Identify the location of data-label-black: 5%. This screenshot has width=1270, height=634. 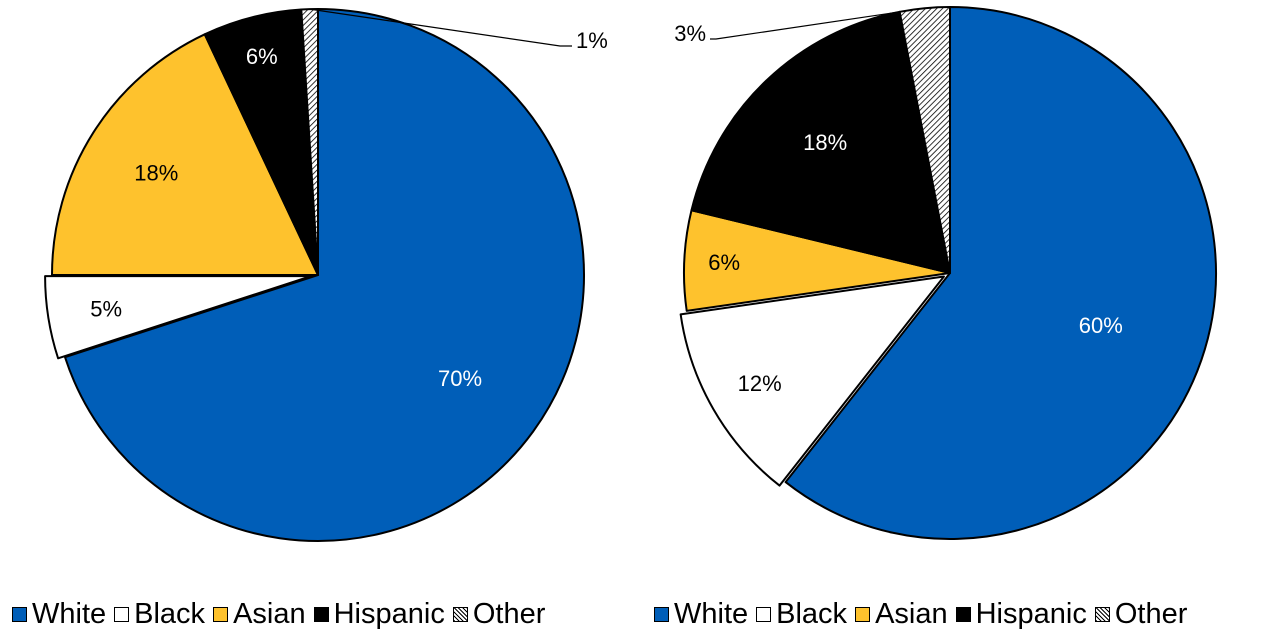
(106, 309).